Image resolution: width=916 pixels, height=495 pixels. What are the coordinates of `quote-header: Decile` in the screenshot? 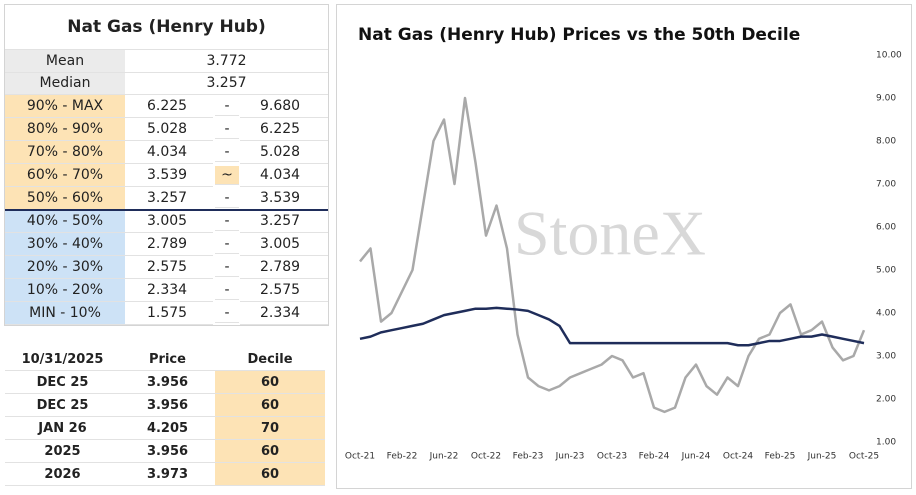 It's located at (270, 359).